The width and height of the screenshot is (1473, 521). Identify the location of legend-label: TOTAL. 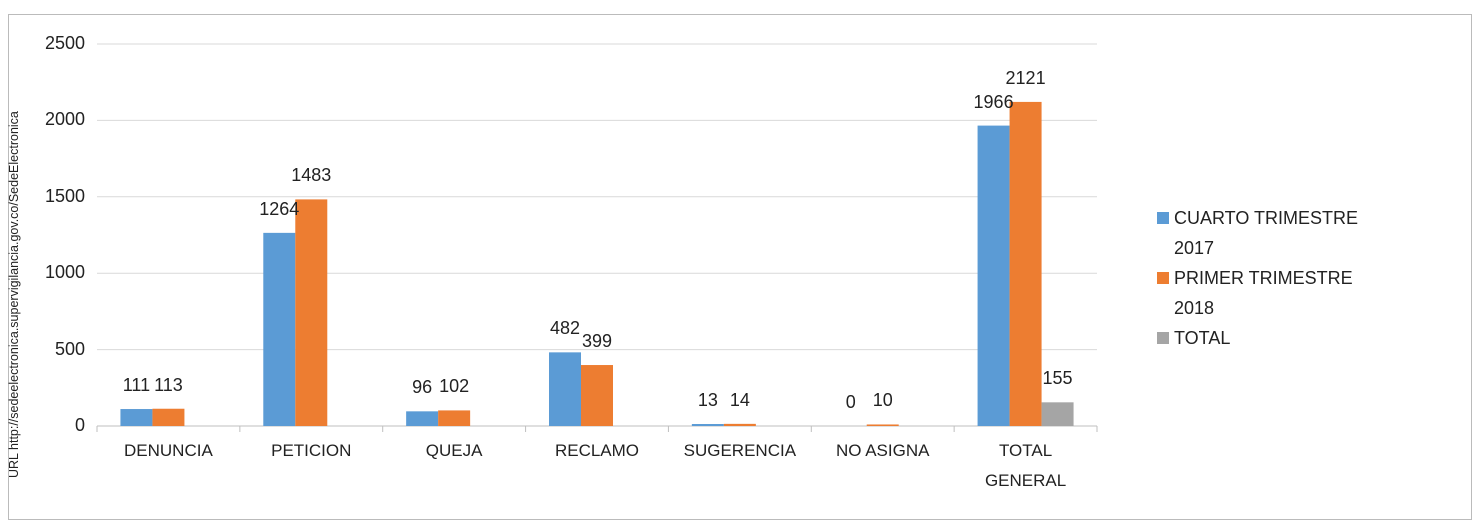
(1202, 338).